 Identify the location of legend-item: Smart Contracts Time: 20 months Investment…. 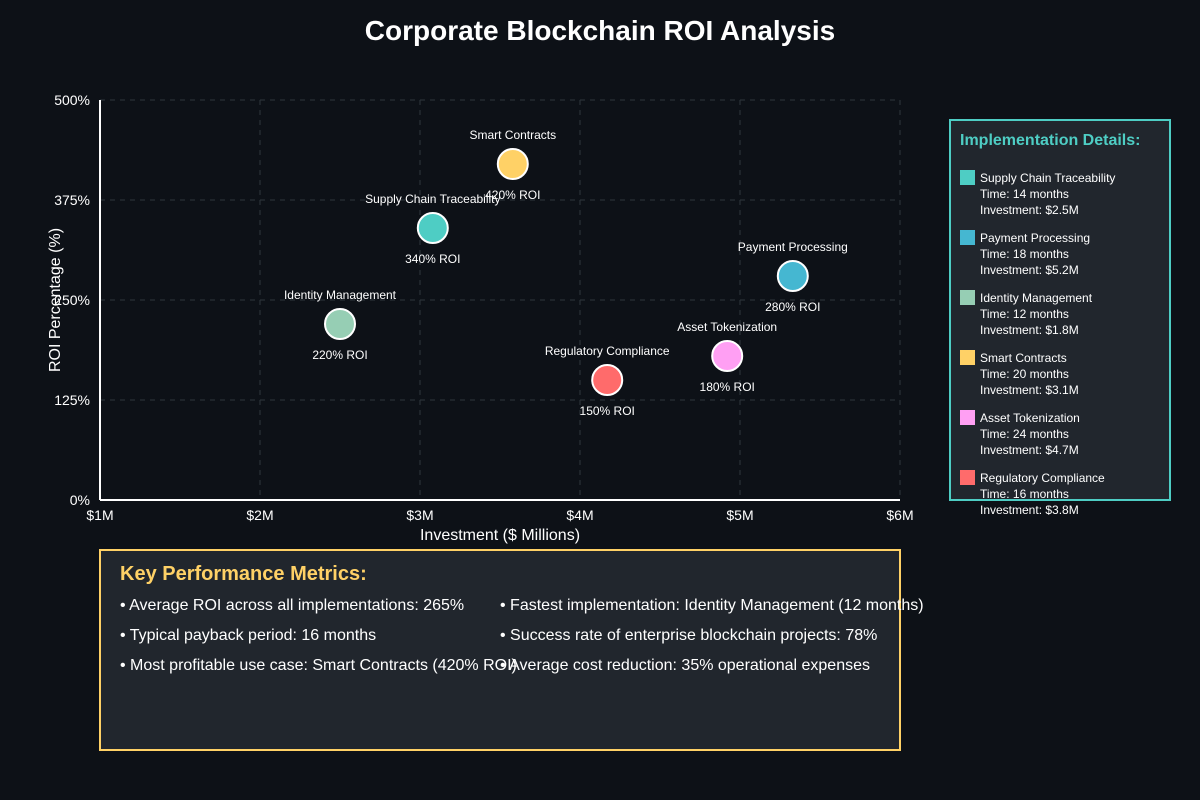
(1019, 373).